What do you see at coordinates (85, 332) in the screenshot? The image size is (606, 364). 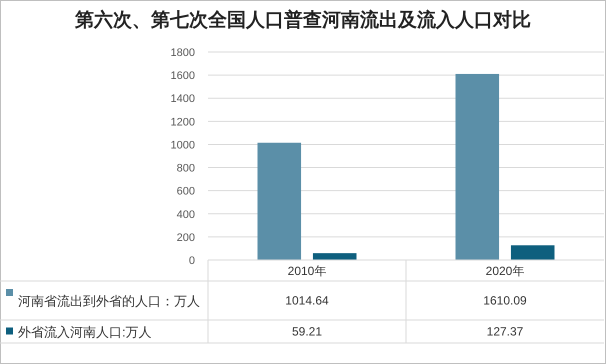 I see `legend-label: 外省流入河南人口:万人` at bounding box center [85, 332].